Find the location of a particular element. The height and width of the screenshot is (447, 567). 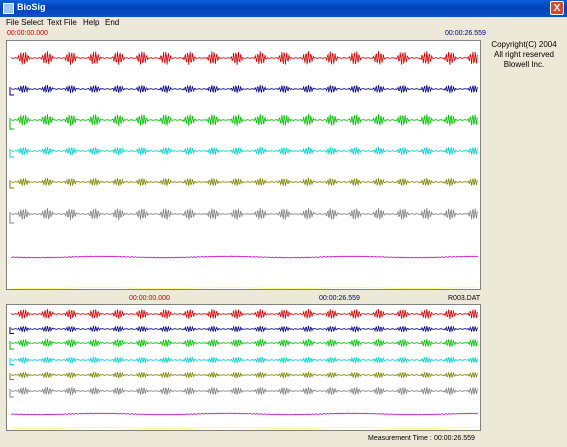

top-channel-marker-gray is located at coordinates (11, 218).